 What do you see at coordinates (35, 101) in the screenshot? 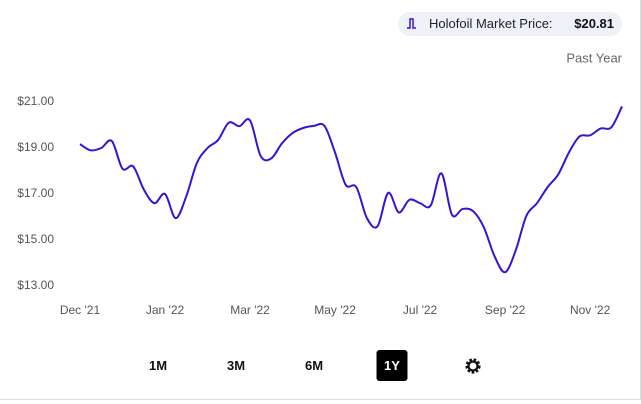
I see `y-tick-label: $21.00` at bounding box center [35, 101].